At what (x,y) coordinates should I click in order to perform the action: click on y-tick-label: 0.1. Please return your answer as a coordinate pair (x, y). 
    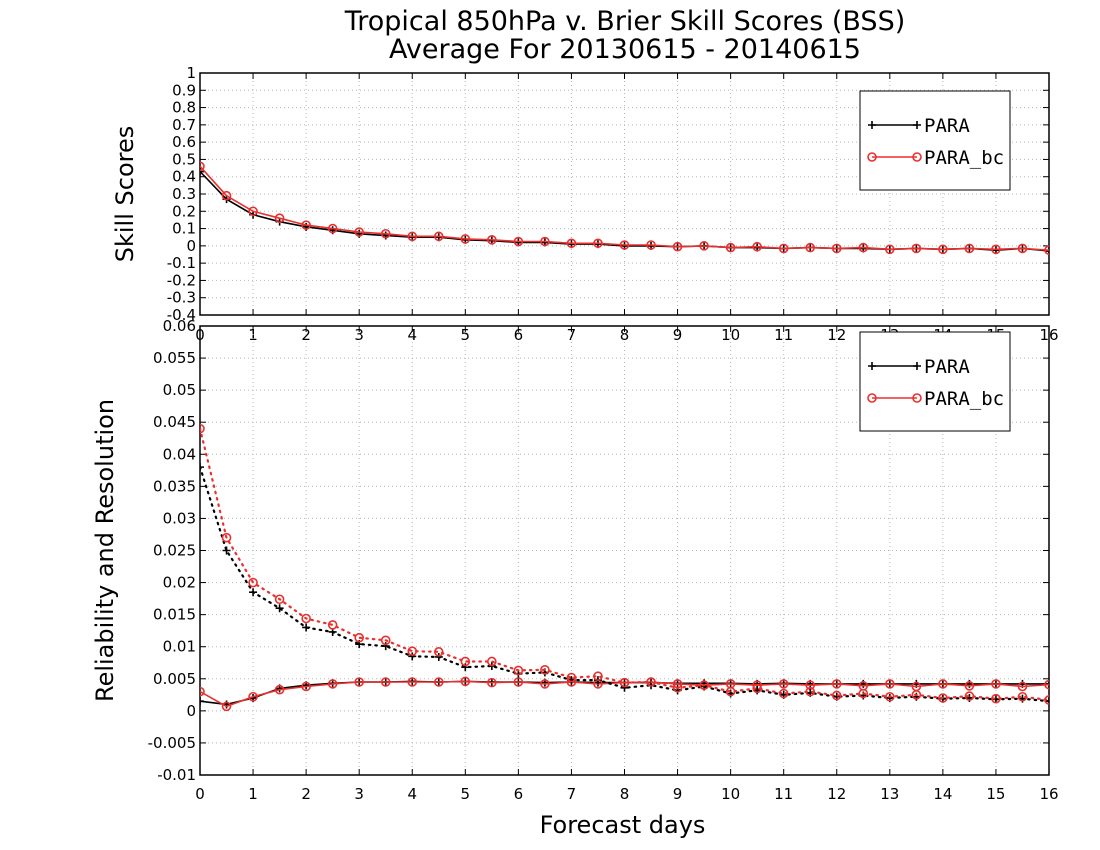
    Looking at the image, I should click on (184, 229).